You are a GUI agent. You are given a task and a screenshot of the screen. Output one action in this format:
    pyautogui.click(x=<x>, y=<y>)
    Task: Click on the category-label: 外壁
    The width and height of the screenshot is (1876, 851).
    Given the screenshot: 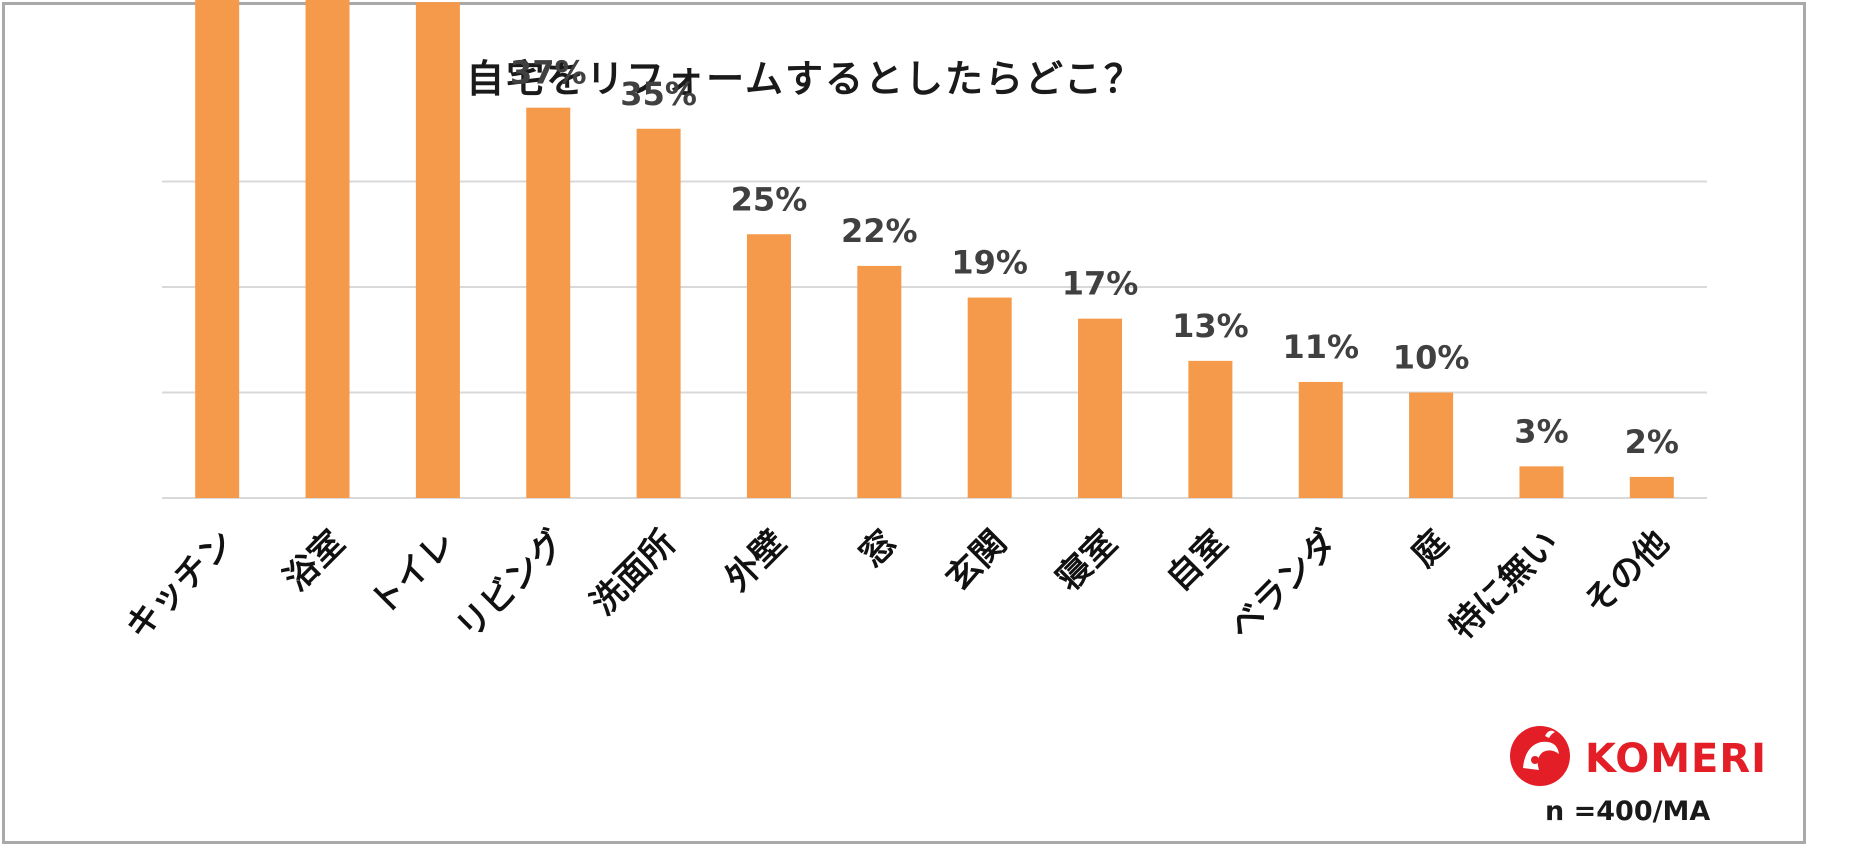 What is the action you would take?
    pyautogui.click(x=756, y=561)
    